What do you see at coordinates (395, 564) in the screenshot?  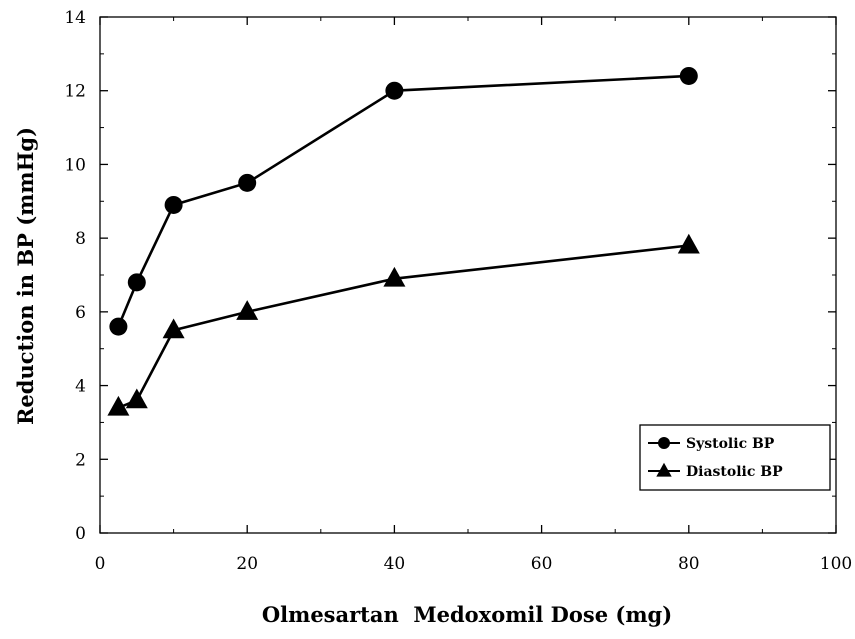 I see `x-tick-label: 40` at bounding box center [395, 564].